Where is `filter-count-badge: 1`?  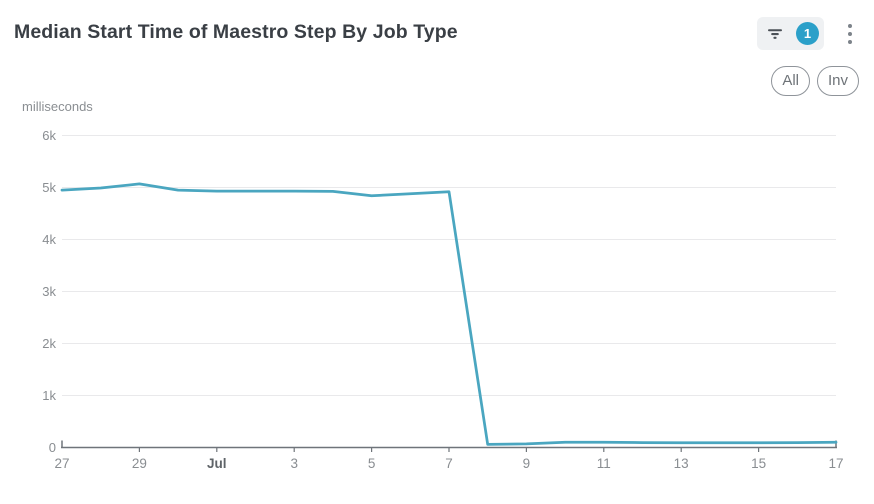
filter-count-badge: 1 is located at coordinates (807, 33).